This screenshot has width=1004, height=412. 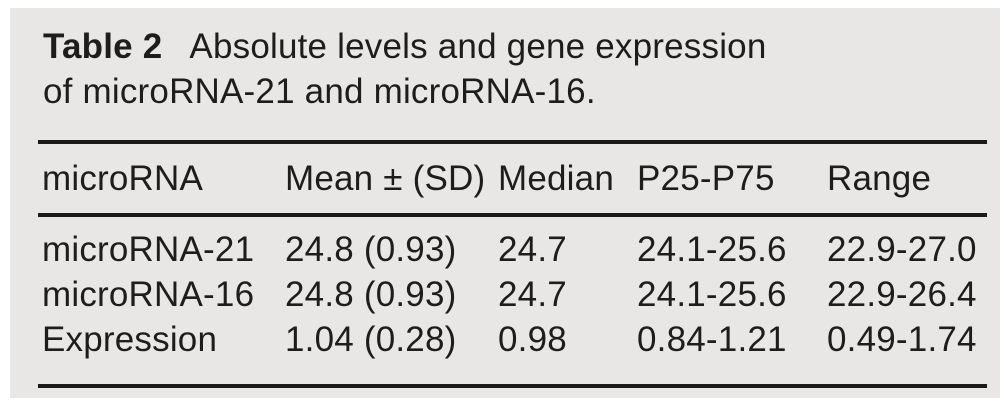 I want to click on range-value: 22.9-27.0, so click(x=902, y=249).